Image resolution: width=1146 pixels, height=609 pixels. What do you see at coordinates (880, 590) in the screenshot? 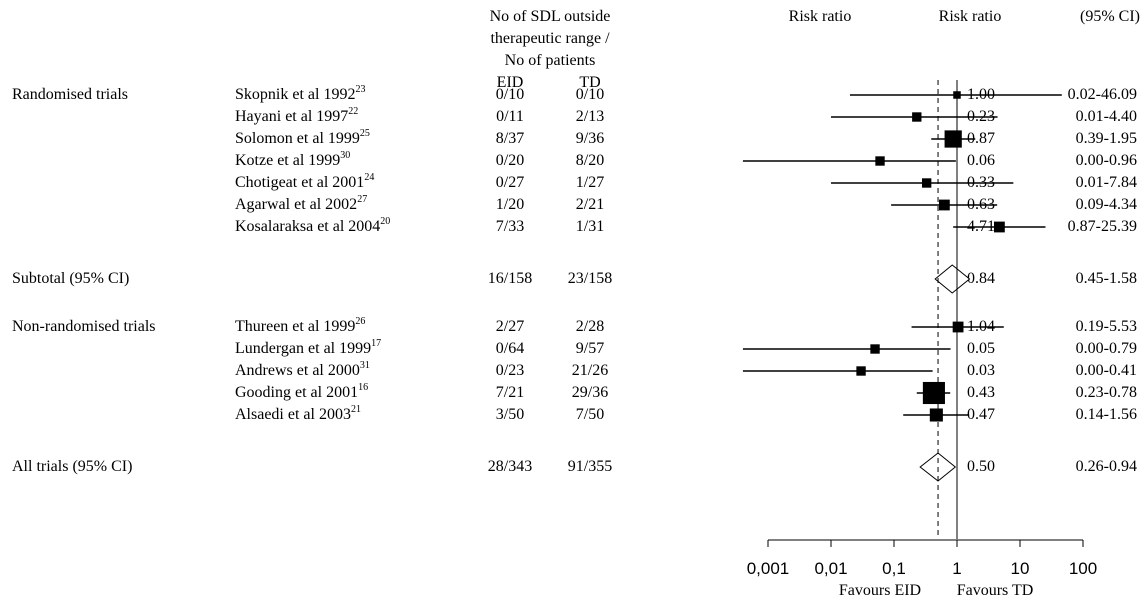
I see `favours-eid-label: Favours EID` at bounding box center [880, 590].